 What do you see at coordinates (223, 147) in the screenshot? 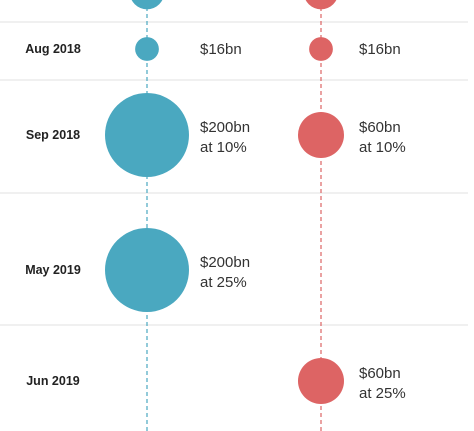
I see `us-rate-label: at 10%` at bounding box center [223, 147].